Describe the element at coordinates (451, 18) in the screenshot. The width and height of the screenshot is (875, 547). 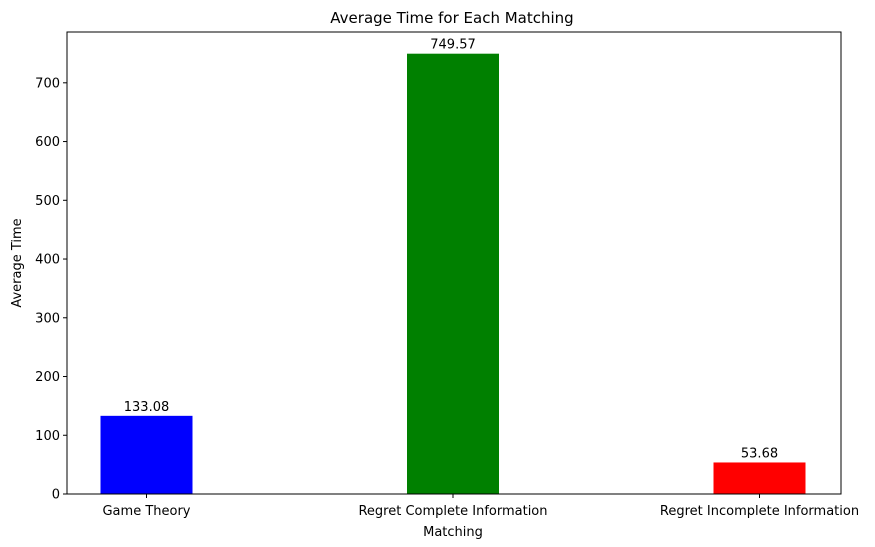
I see `chart-title: Average Time for Each Matching` at that location.